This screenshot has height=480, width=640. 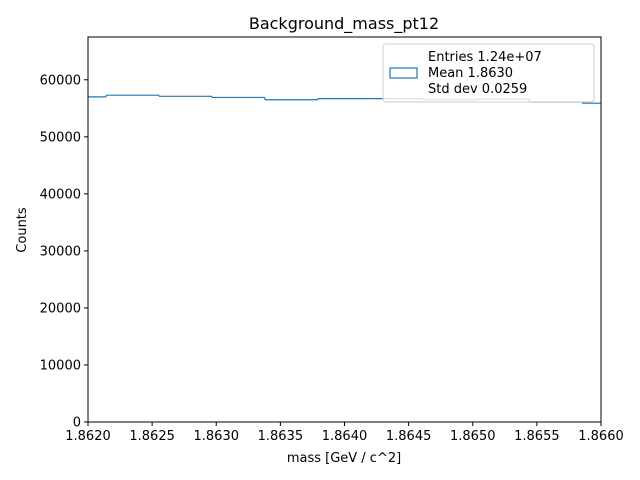 I want to click on y-tick-label: 30000, so click(x=60, y=251).